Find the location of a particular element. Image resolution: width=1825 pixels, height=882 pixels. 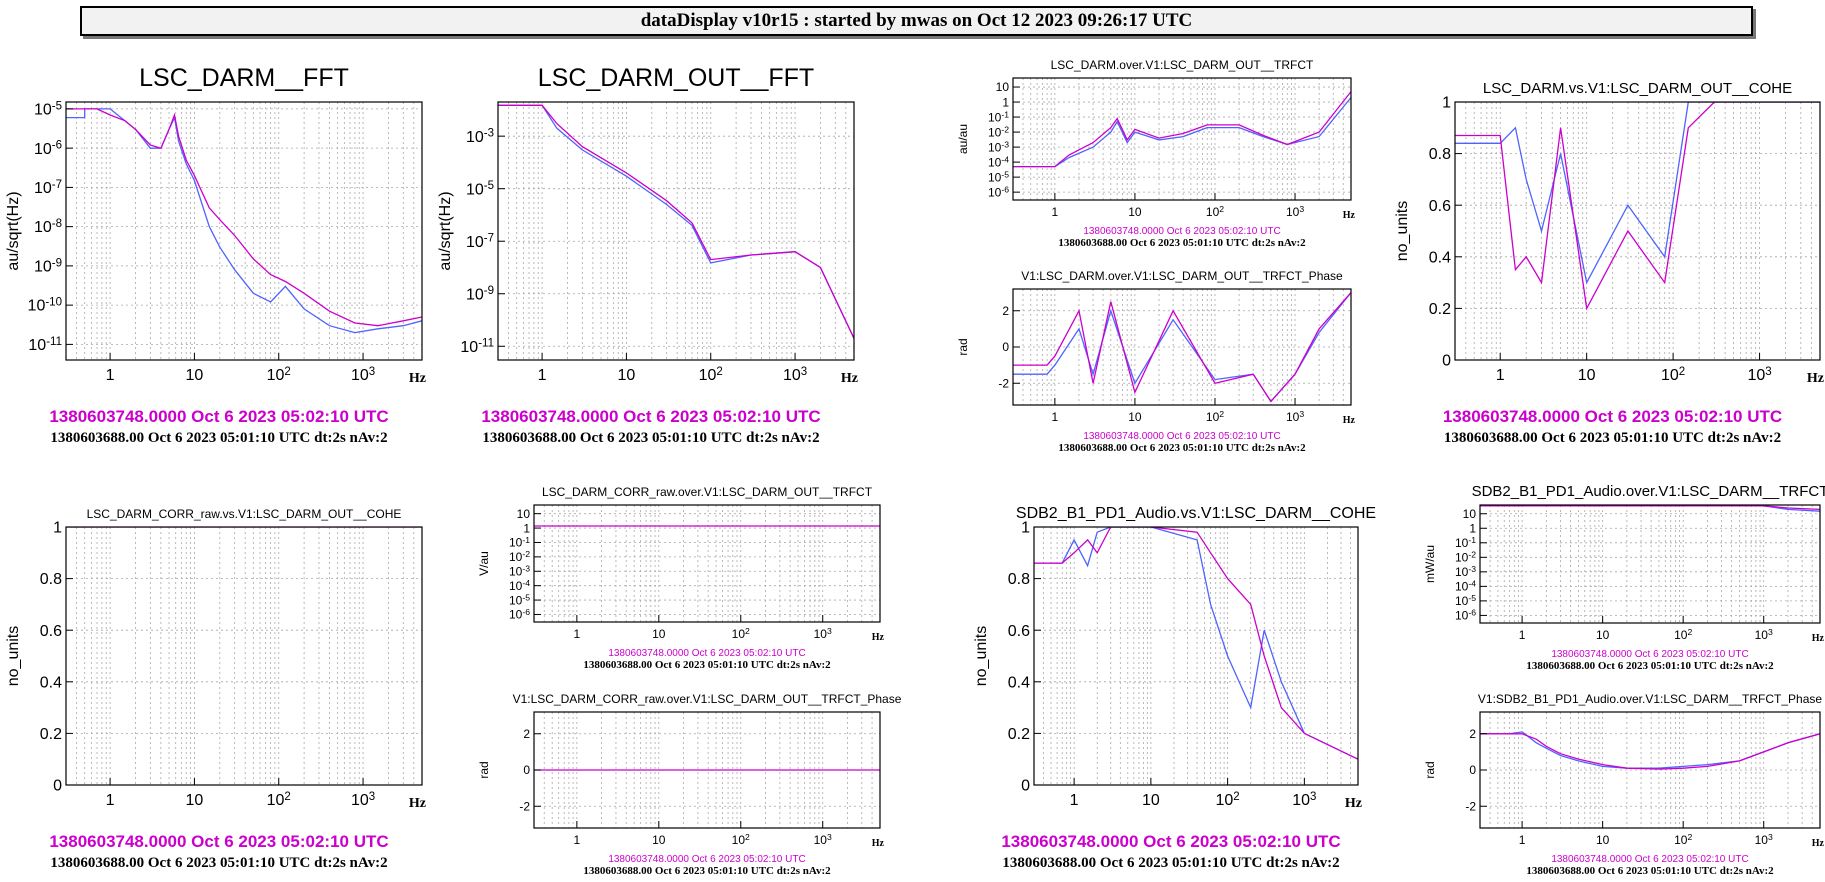

y-tick-label: 0.2 is located at coordinates (51, 734).